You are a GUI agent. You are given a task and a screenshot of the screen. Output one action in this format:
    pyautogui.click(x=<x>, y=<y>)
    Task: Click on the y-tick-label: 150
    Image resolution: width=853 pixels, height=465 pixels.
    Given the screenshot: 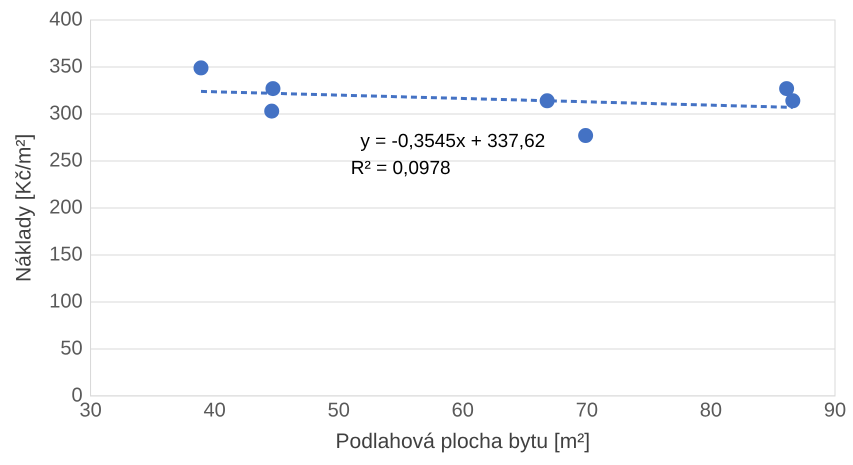 What is the action you would take?
    pyautogui.click(x=66, y=254)
    